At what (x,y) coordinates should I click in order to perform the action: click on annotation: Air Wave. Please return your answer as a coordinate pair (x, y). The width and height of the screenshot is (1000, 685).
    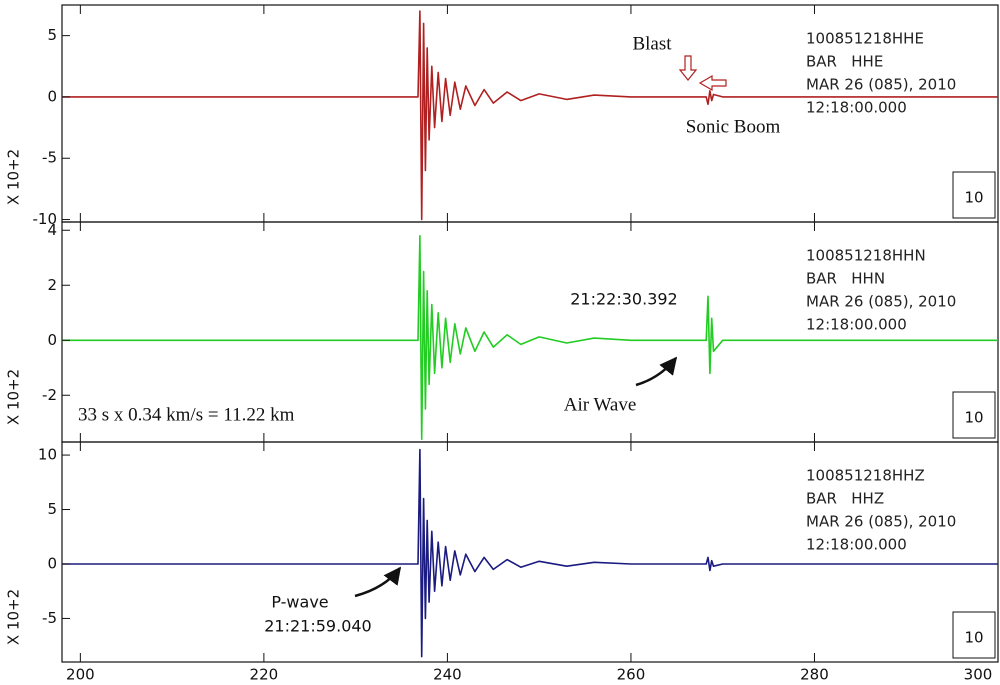
    Looking at the image, I should click on (600, 404).